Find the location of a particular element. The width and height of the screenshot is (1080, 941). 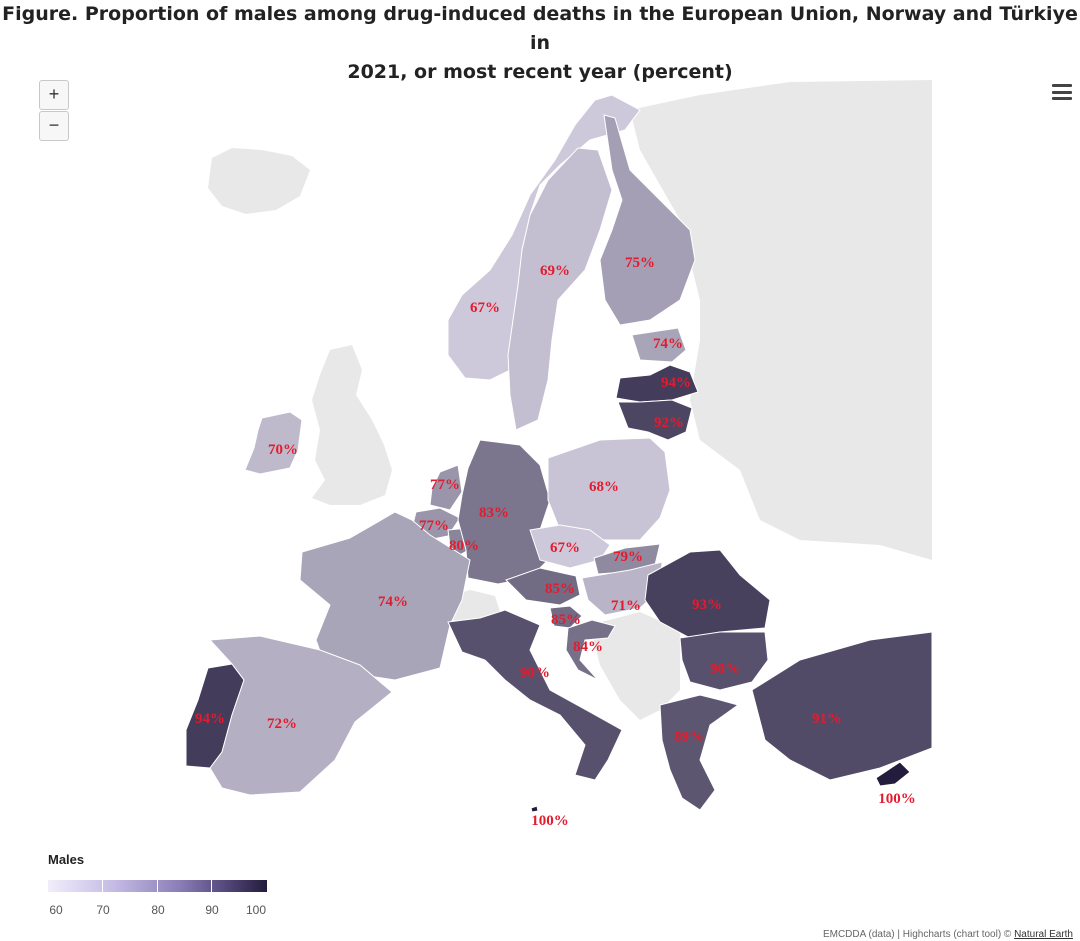

iceland-shape is located at coordinates (259, 181).